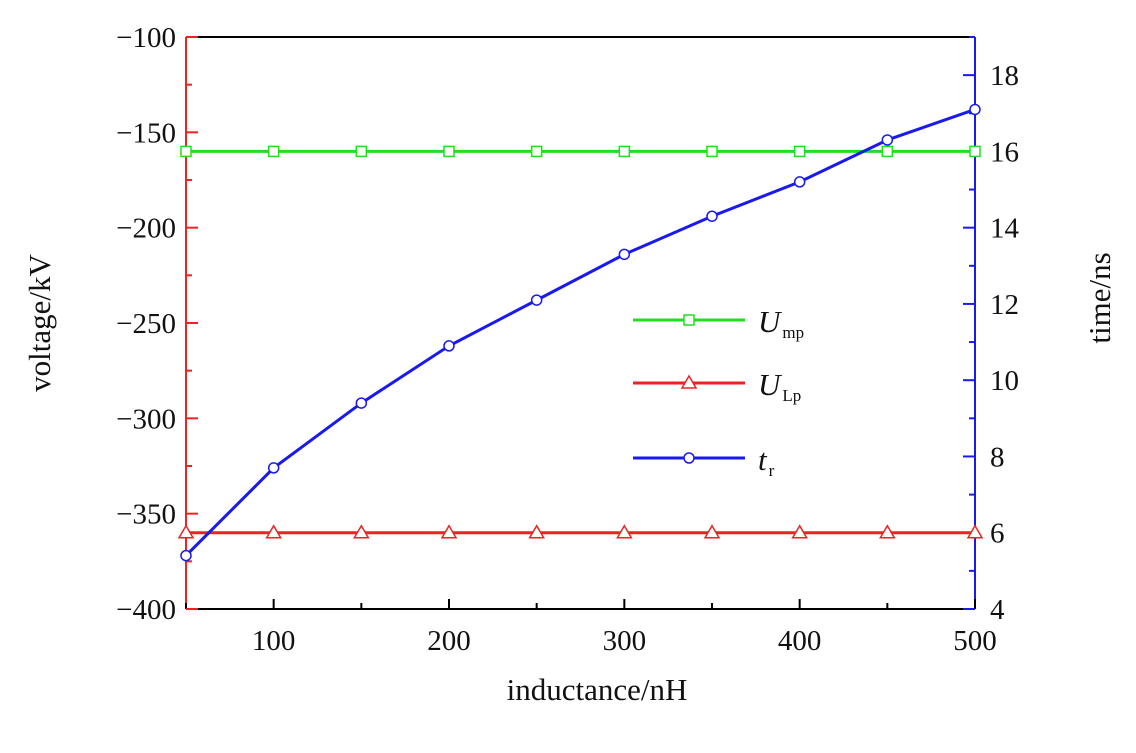  Describe the element at coordinates (1099, 297) in the screenshot. I see `y2-axis-label: time/ns` at that location.